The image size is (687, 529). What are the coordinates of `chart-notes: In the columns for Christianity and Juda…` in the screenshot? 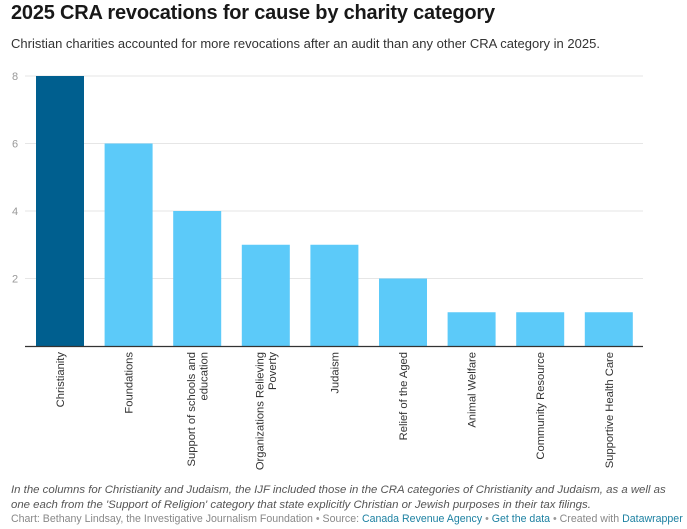 It's located at (338, 497).